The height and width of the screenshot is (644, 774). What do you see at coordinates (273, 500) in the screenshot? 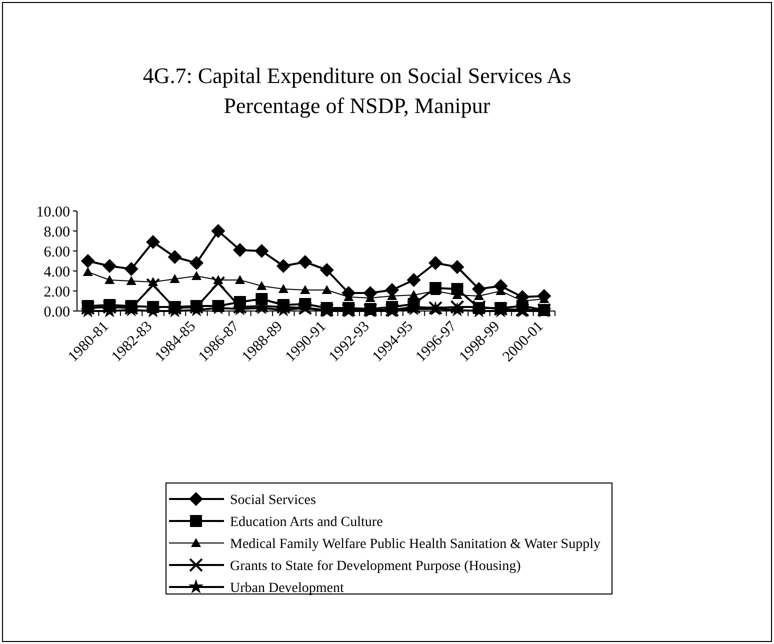
I see `legend-label: Social Services` at bounding box center [273, 500].